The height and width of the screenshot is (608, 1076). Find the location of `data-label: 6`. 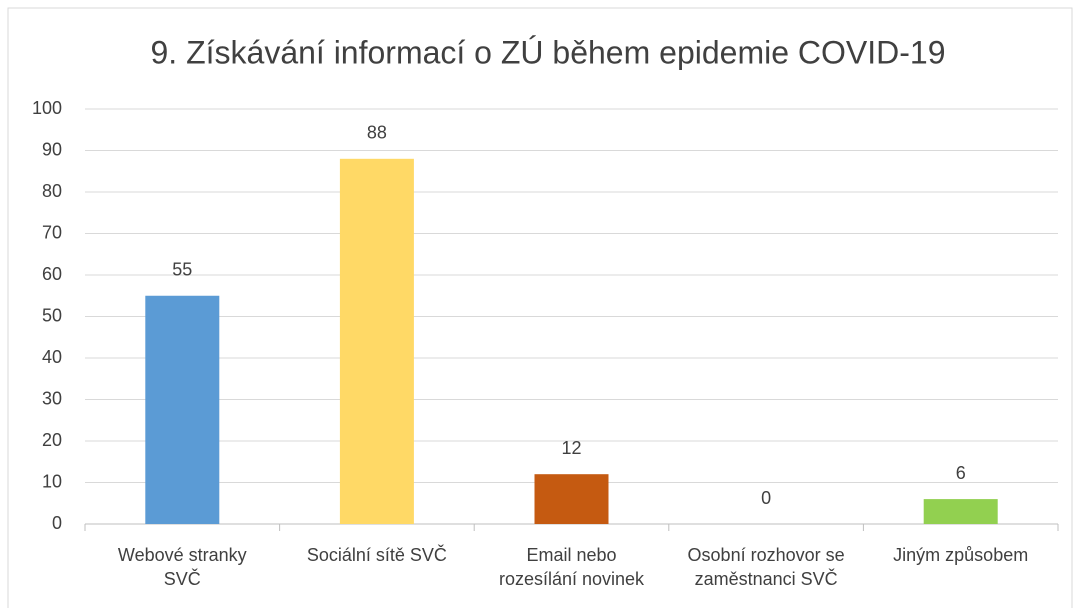

data-label: 6 is located at coordinates (961, 473).